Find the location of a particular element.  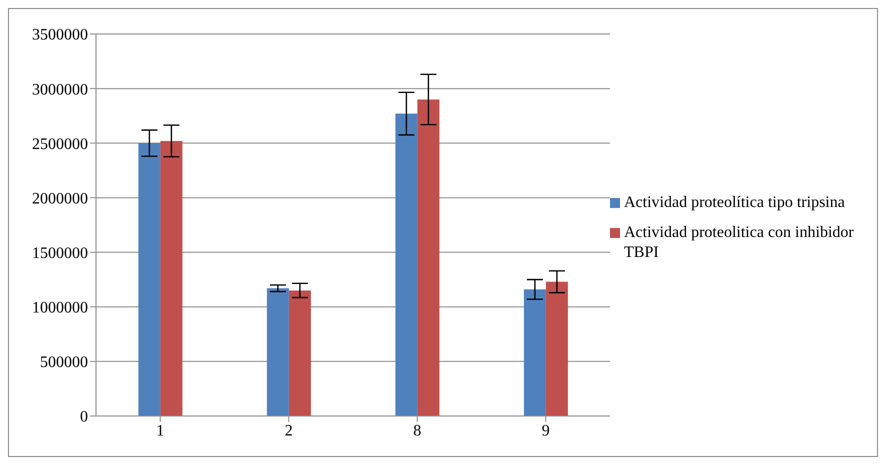

y-tick-label: 1000000 is located at coordinates (60, 308).